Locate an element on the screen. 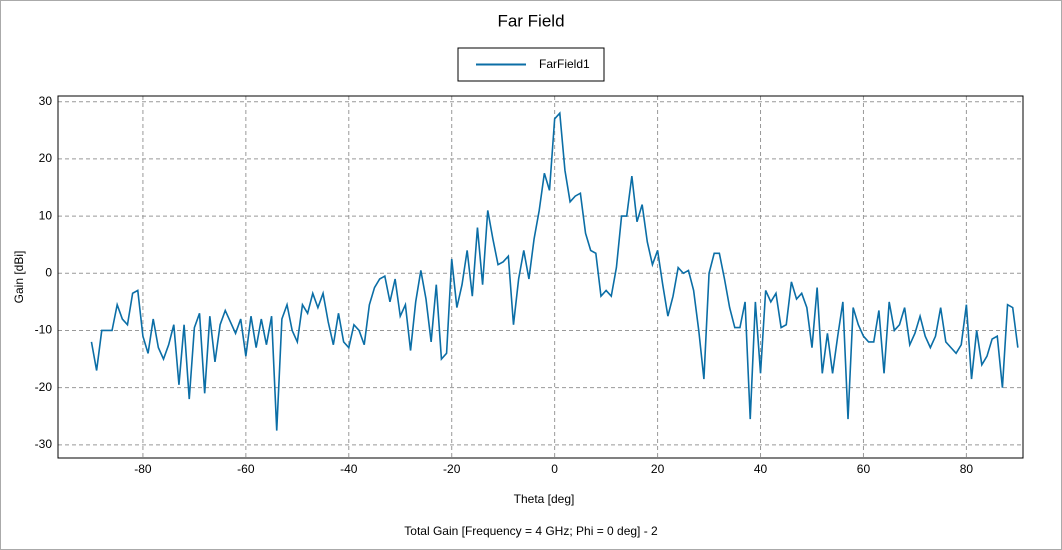  y-tick-label: -20 is located at coordinates (44, 387).